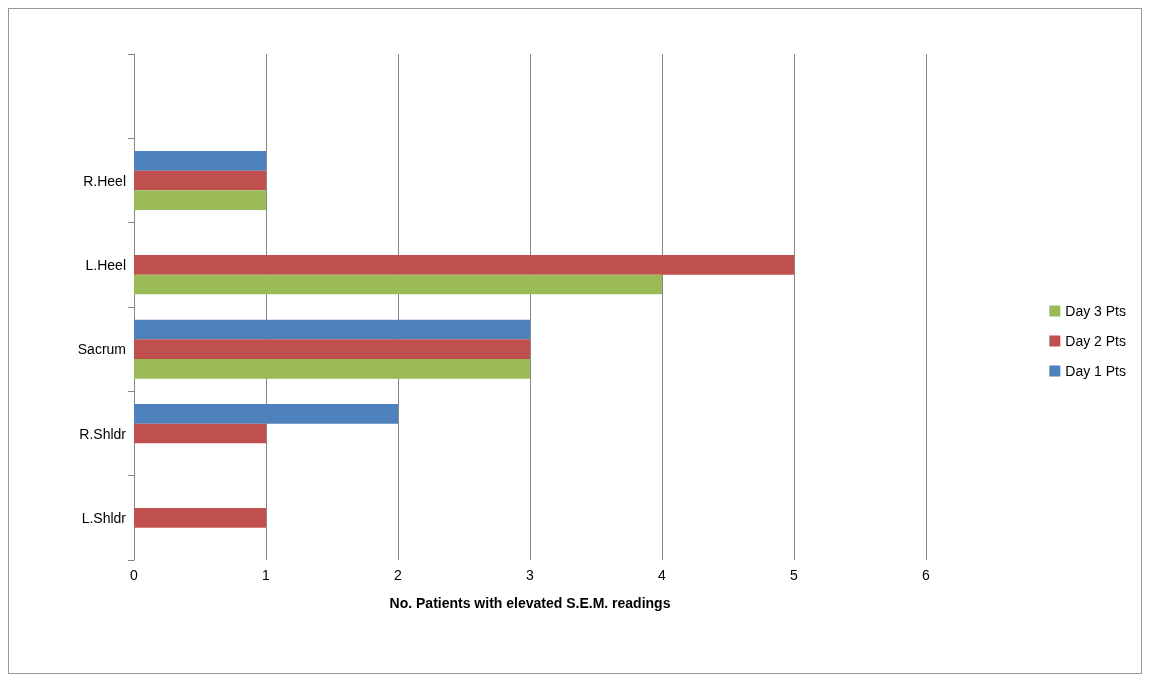  What do you see at coordinates (662, 575) in the screenshot?
I see `x-tick-label: 4` at bounding box center [662, 575].